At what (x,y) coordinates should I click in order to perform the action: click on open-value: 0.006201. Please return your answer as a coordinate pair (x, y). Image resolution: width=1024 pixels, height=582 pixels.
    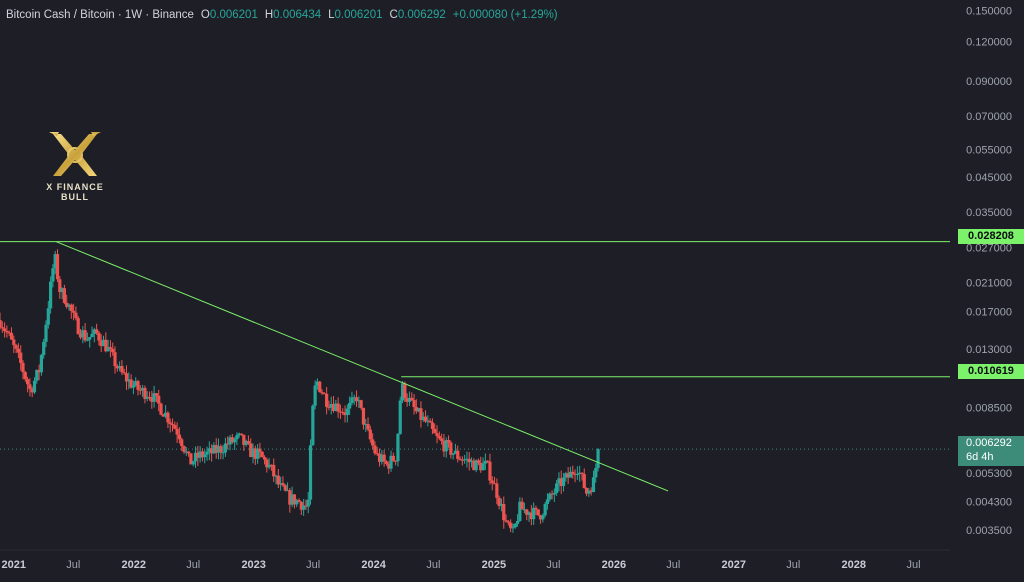
    Looking at the image, I should click on (233, 15).